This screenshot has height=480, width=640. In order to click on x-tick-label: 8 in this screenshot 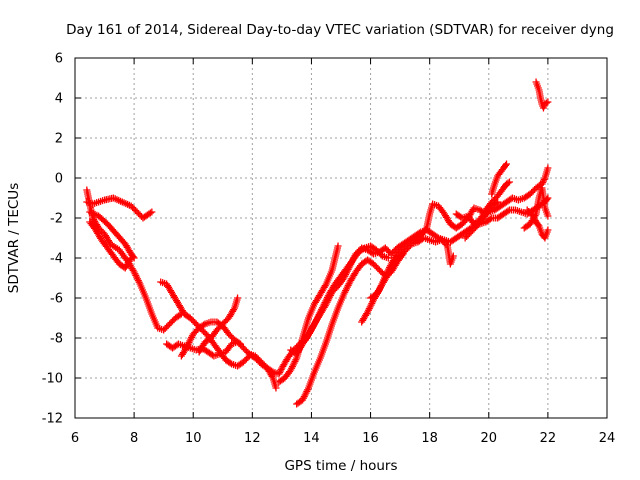, I will do `click(134, 438)`.